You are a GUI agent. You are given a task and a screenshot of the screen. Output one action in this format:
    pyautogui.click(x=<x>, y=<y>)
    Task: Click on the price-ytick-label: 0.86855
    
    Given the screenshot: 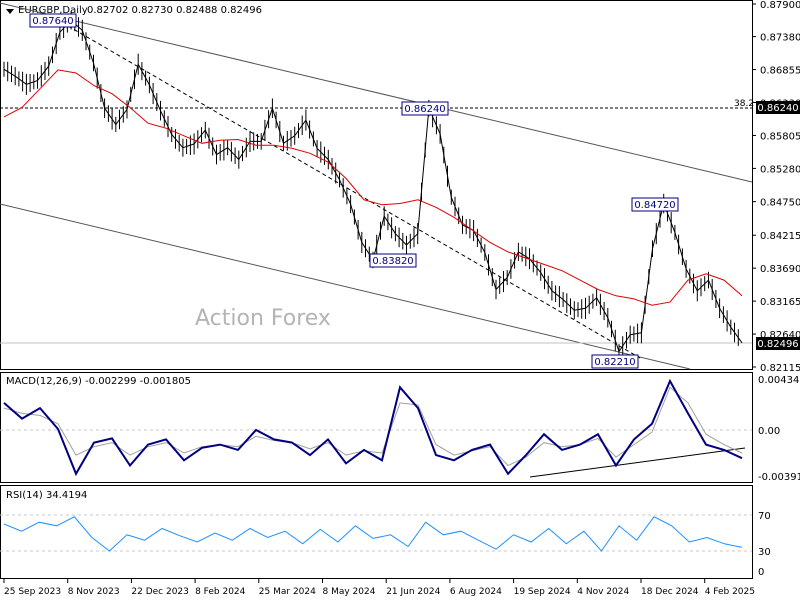 What is the action you would take?
    pyautogui.click(x=780, y=71)
    